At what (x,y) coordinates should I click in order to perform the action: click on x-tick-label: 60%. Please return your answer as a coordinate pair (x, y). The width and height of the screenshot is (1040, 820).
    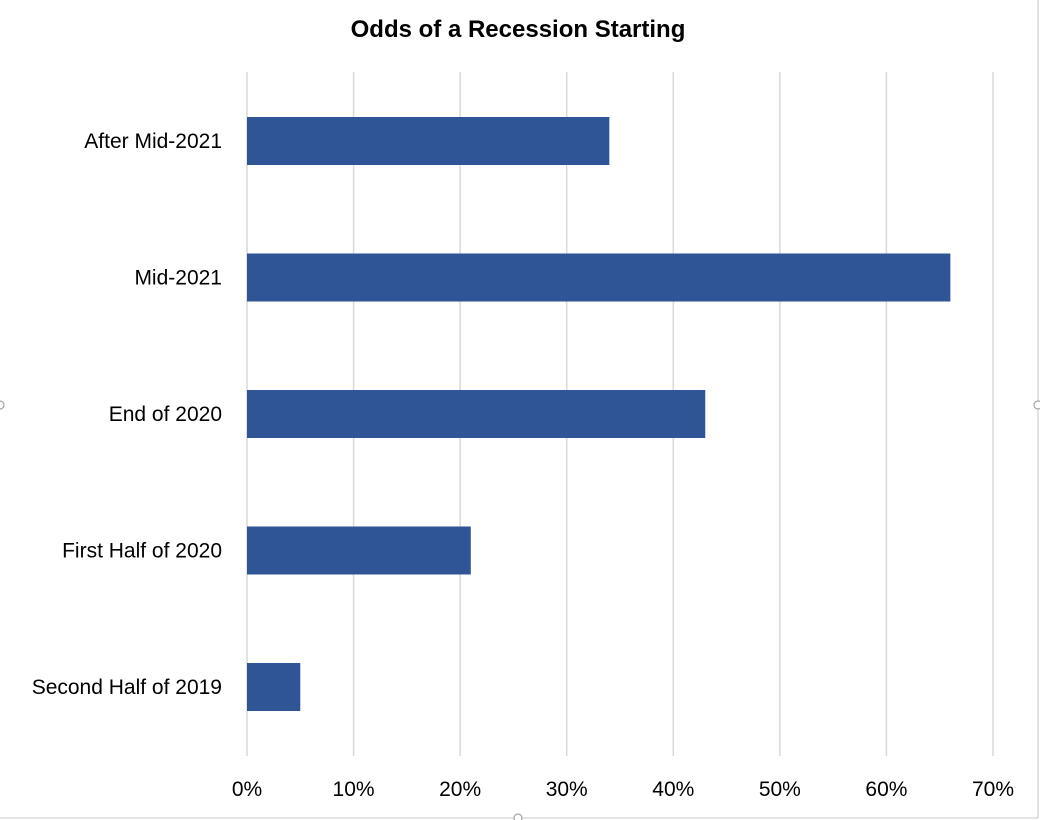
    Looking at the image, I should click on (886, 789).